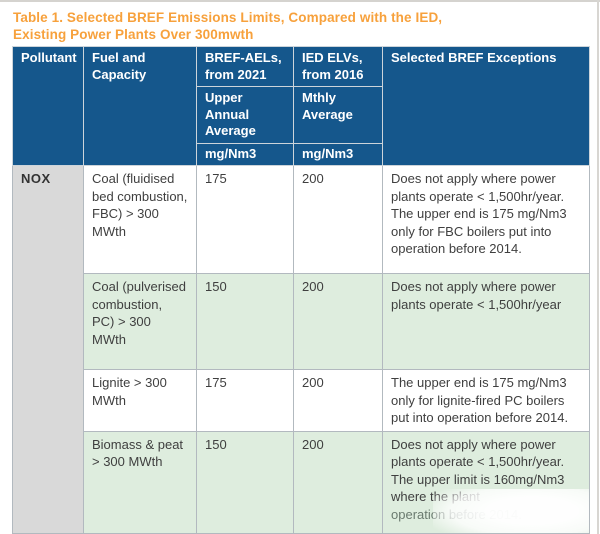  What do you see at coordinates (245, 66) in the screenshot?
I see `header-bref-aels: BREF-AELs, from 2021` at bounding box center [245, 66].